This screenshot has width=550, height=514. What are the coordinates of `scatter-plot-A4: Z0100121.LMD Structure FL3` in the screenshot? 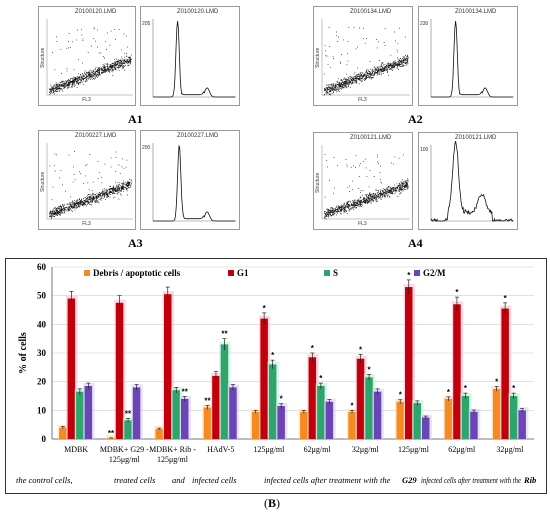 It's located at (363, 181).